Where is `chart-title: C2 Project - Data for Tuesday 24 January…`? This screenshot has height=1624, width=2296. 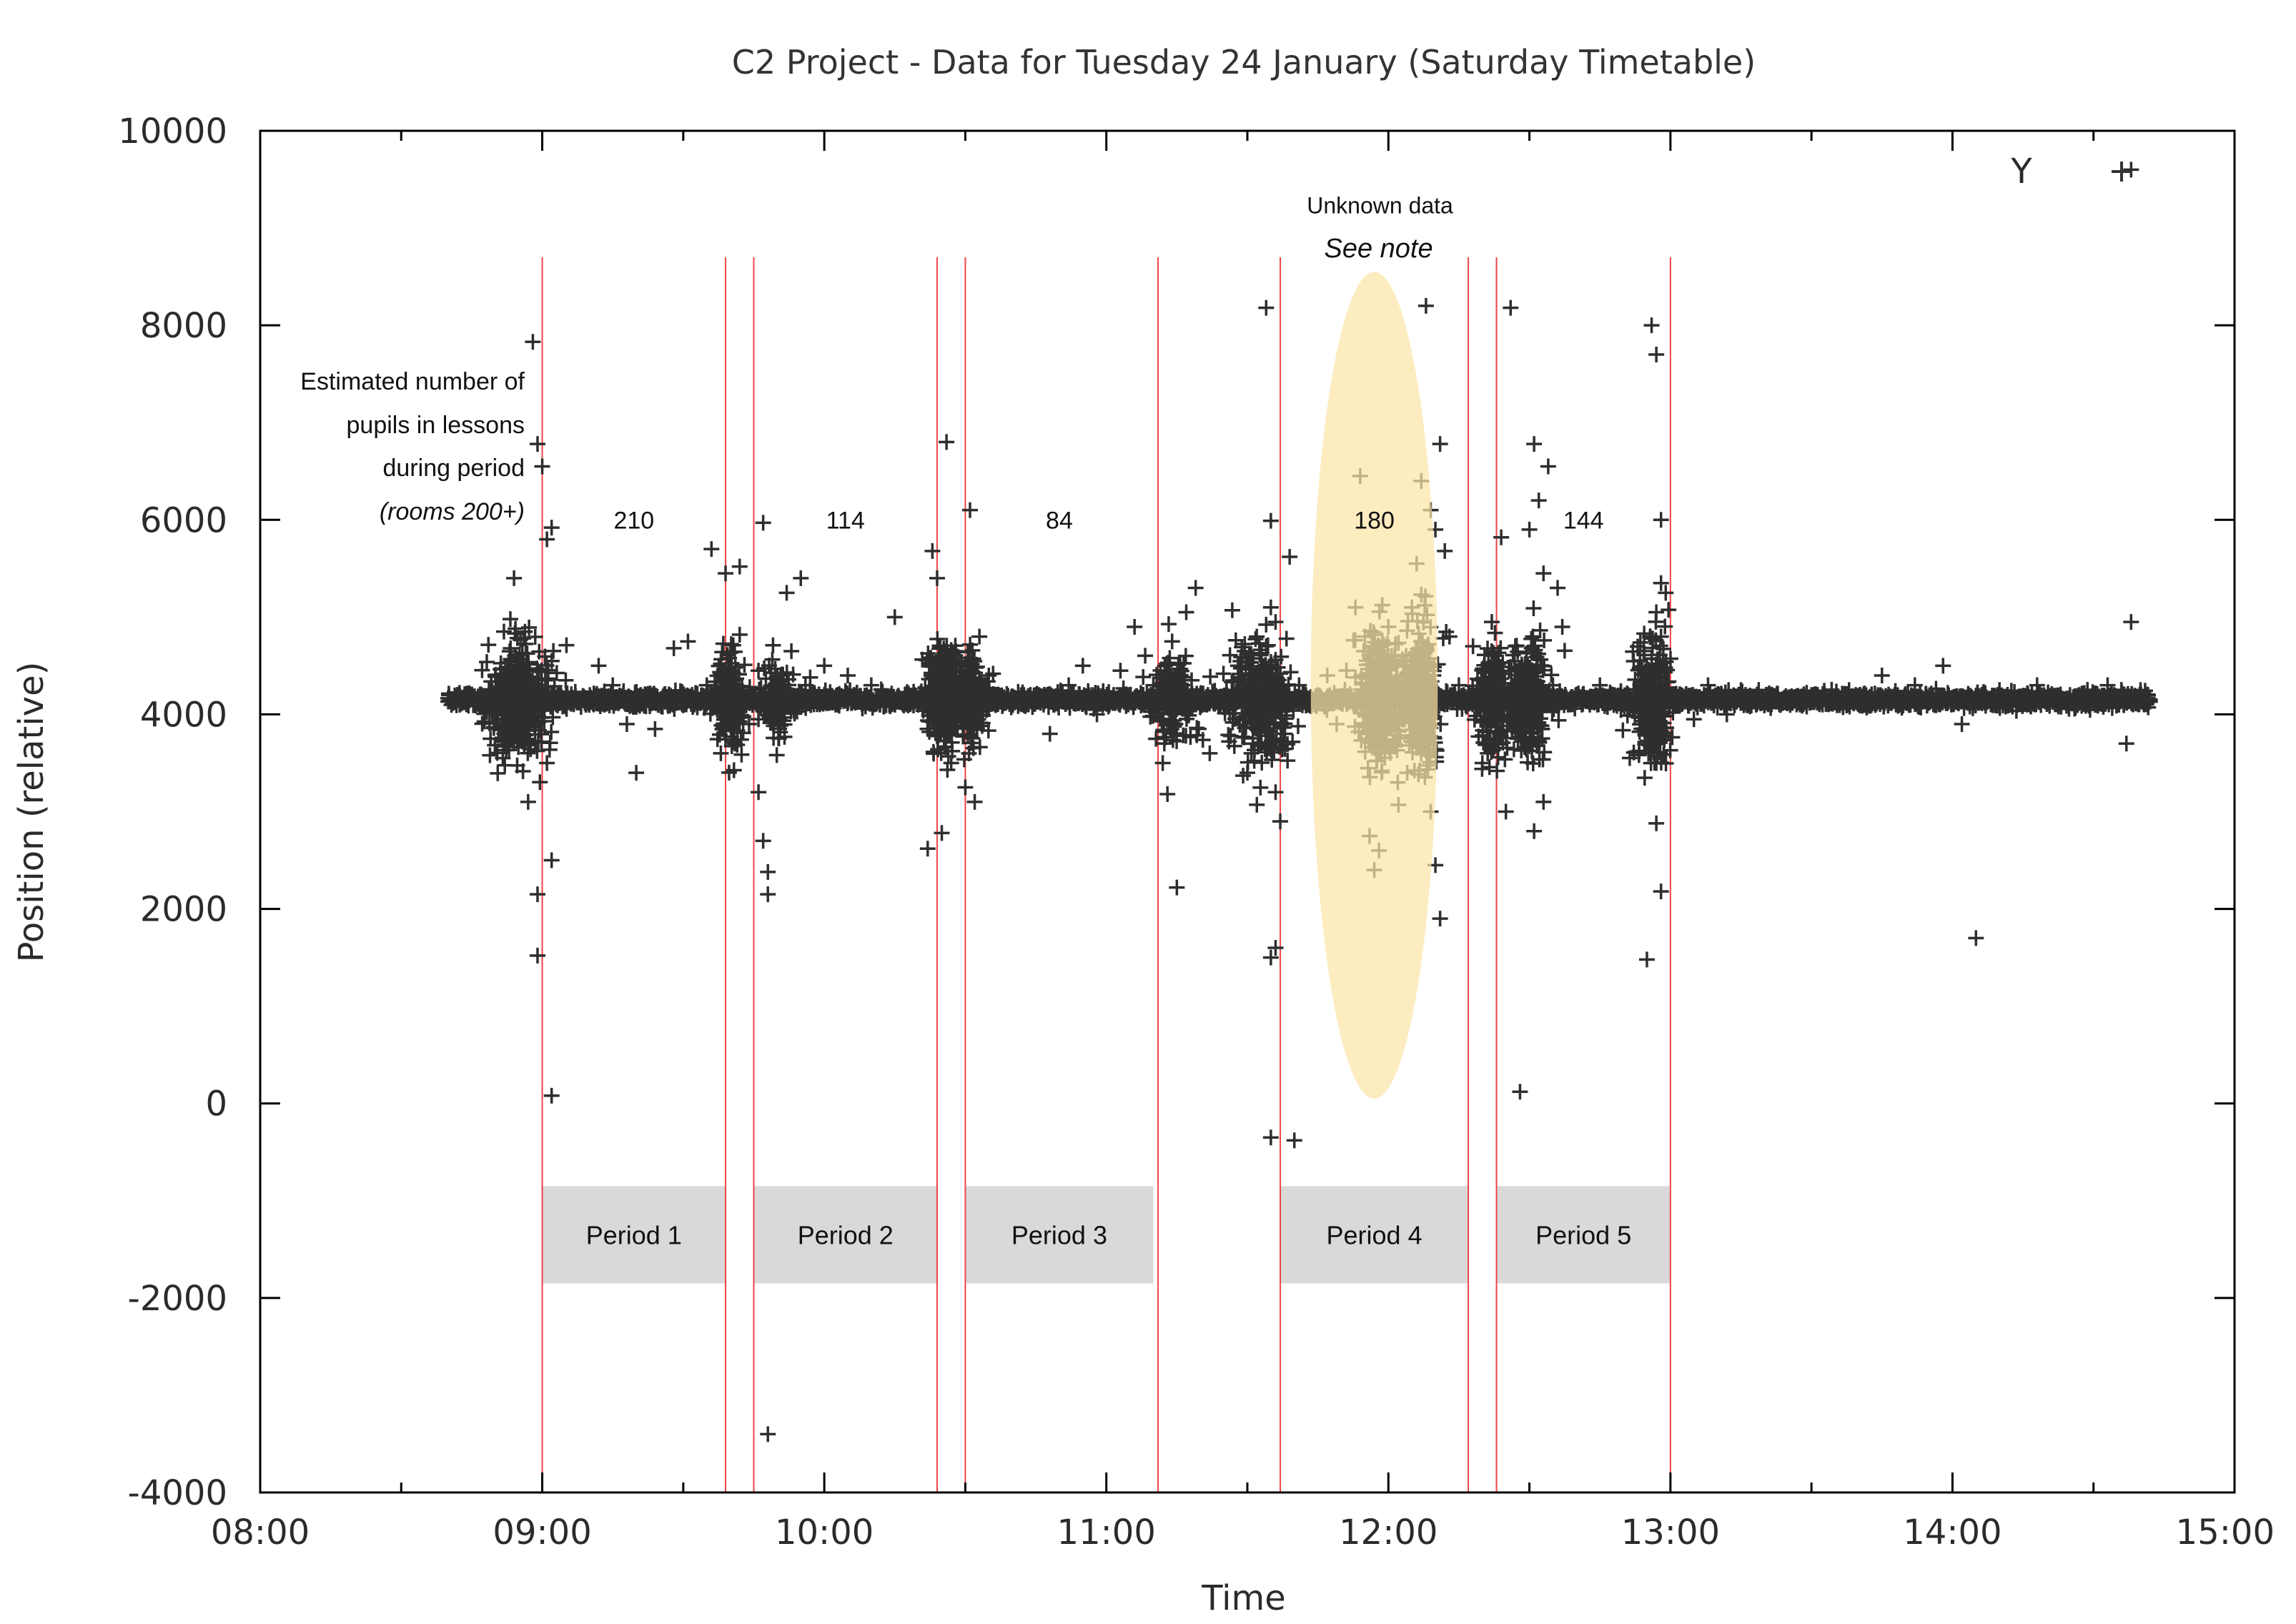 chart-title: C2 Project - Data for Tuesday 24 January… is located at coordinates (1244, 62).